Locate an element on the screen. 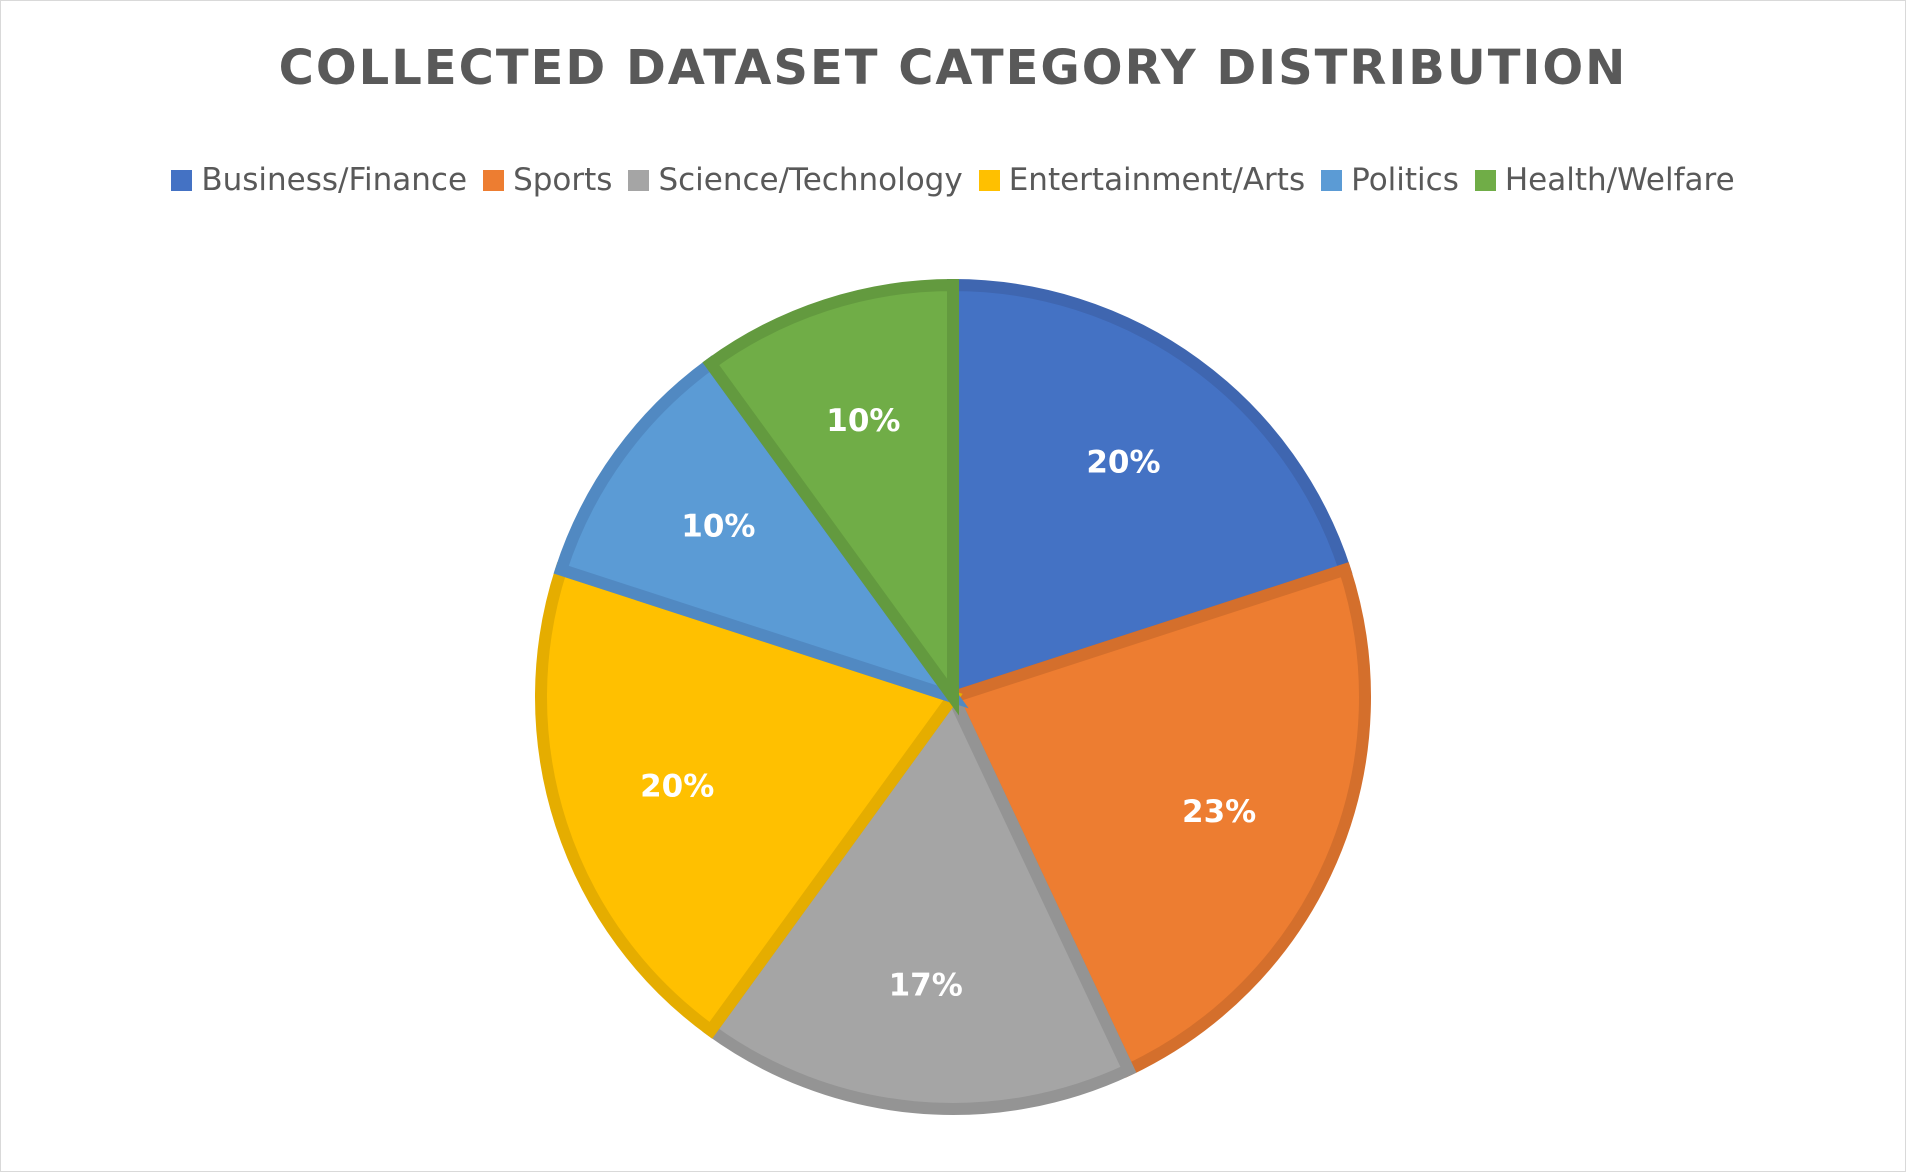  data-label-science-technology: 17% is located at coordinates (926, 986).